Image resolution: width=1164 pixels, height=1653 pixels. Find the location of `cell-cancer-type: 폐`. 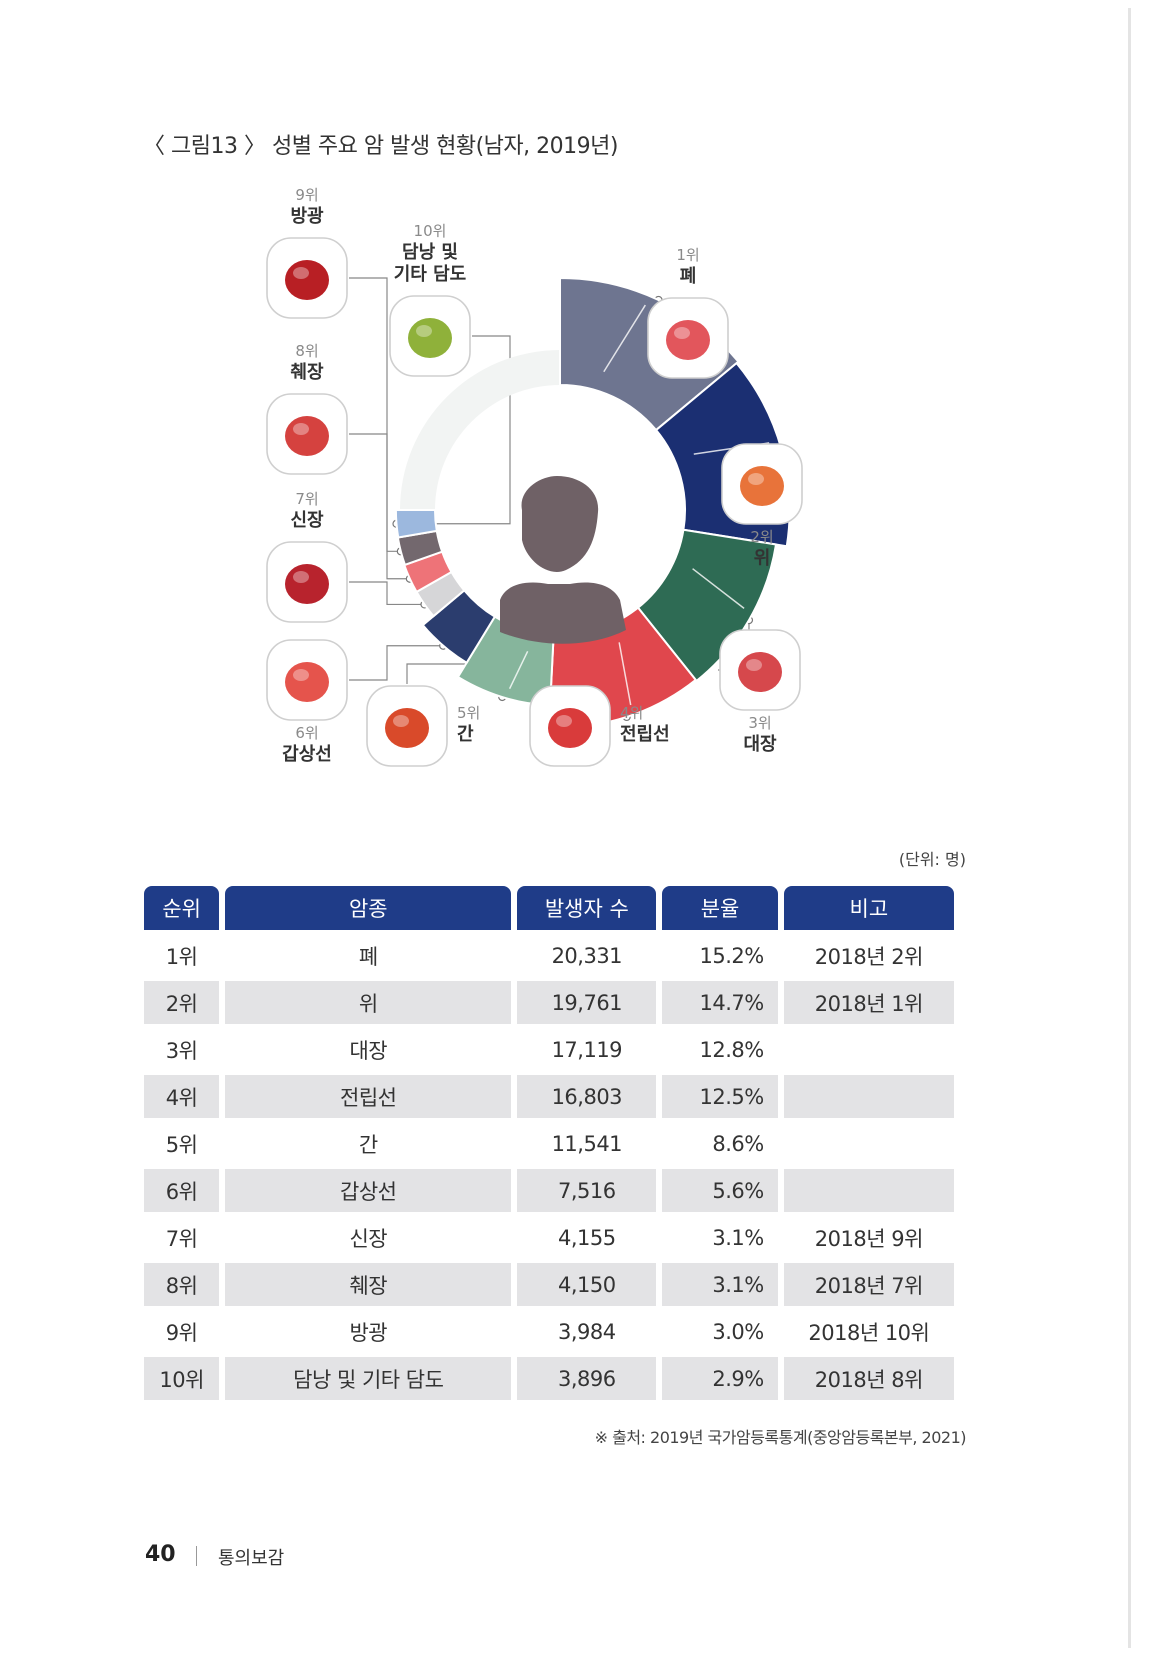

cell-cancer-type: 폐 is located at coordinates (368, 956).